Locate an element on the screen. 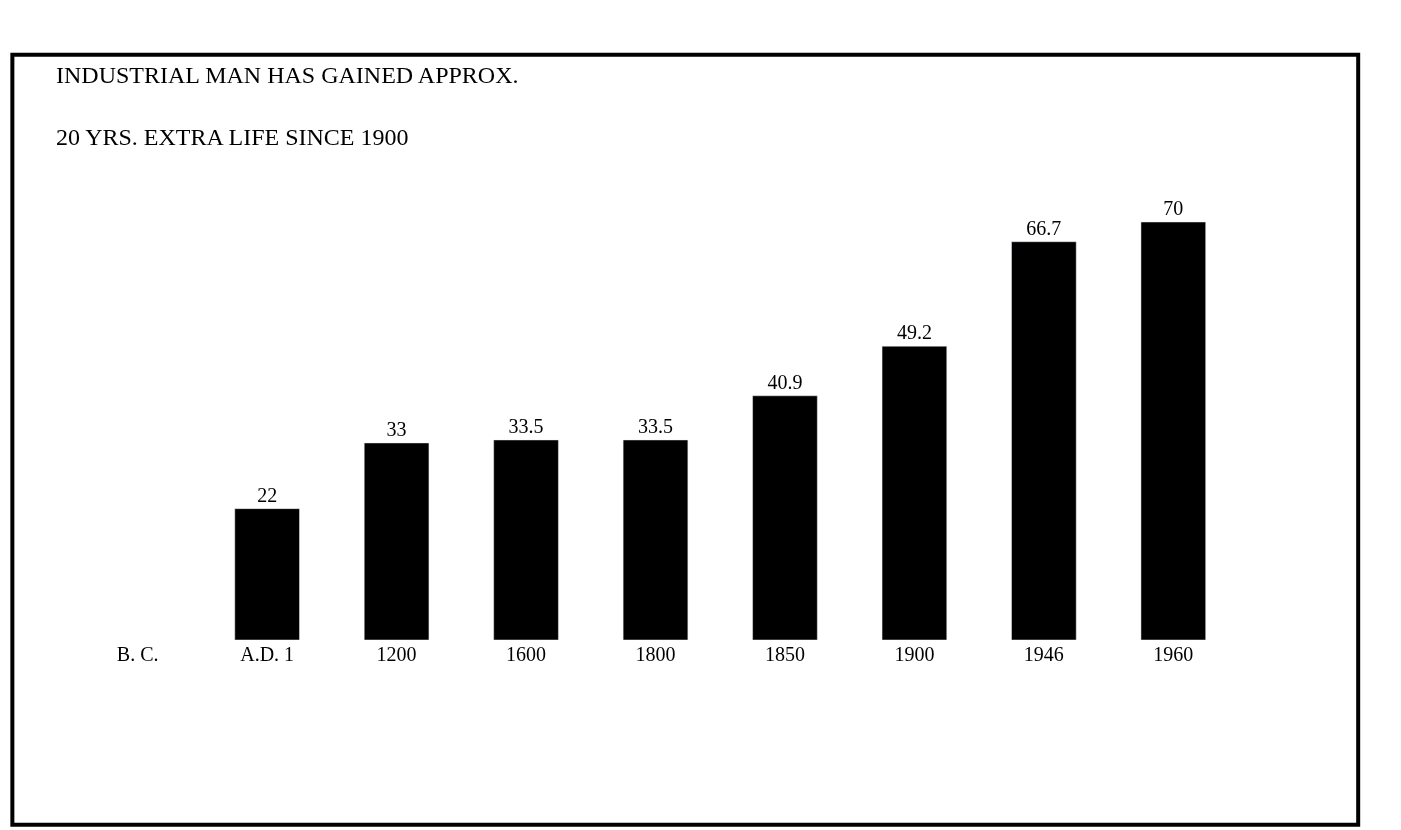 This screenshot has width=1401, height=830. x-tick-label: 1600 is located at coordinates (526, 654).